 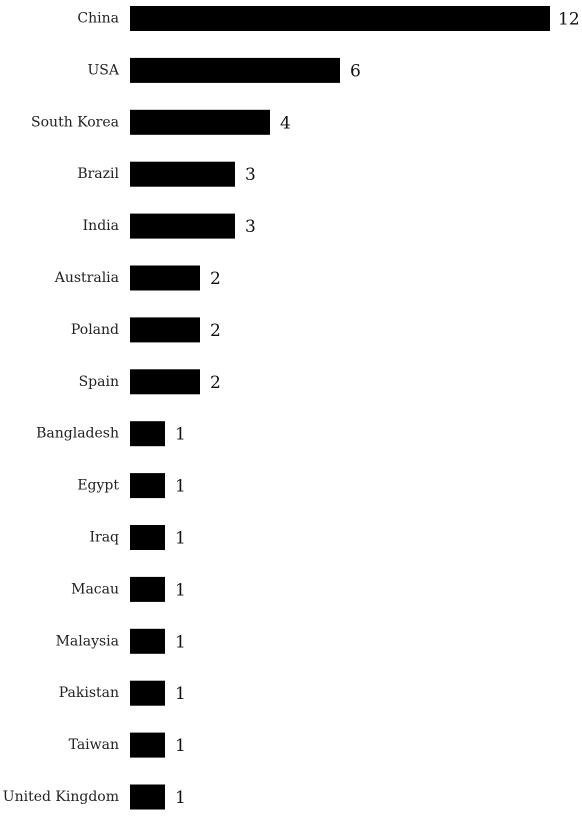 What do you see at coordinates (147, 486) in the screenshot?
I see `bar-egypt` at bounding box center [147, 486].